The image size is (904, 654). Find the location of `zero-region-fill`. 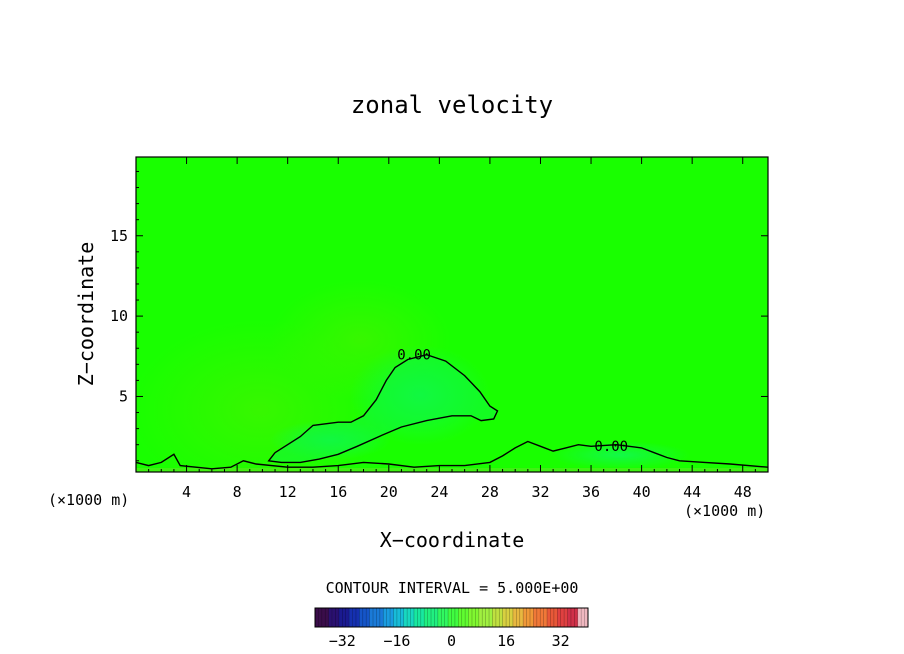

zero-region-fill is located at coordinates (383, 408).